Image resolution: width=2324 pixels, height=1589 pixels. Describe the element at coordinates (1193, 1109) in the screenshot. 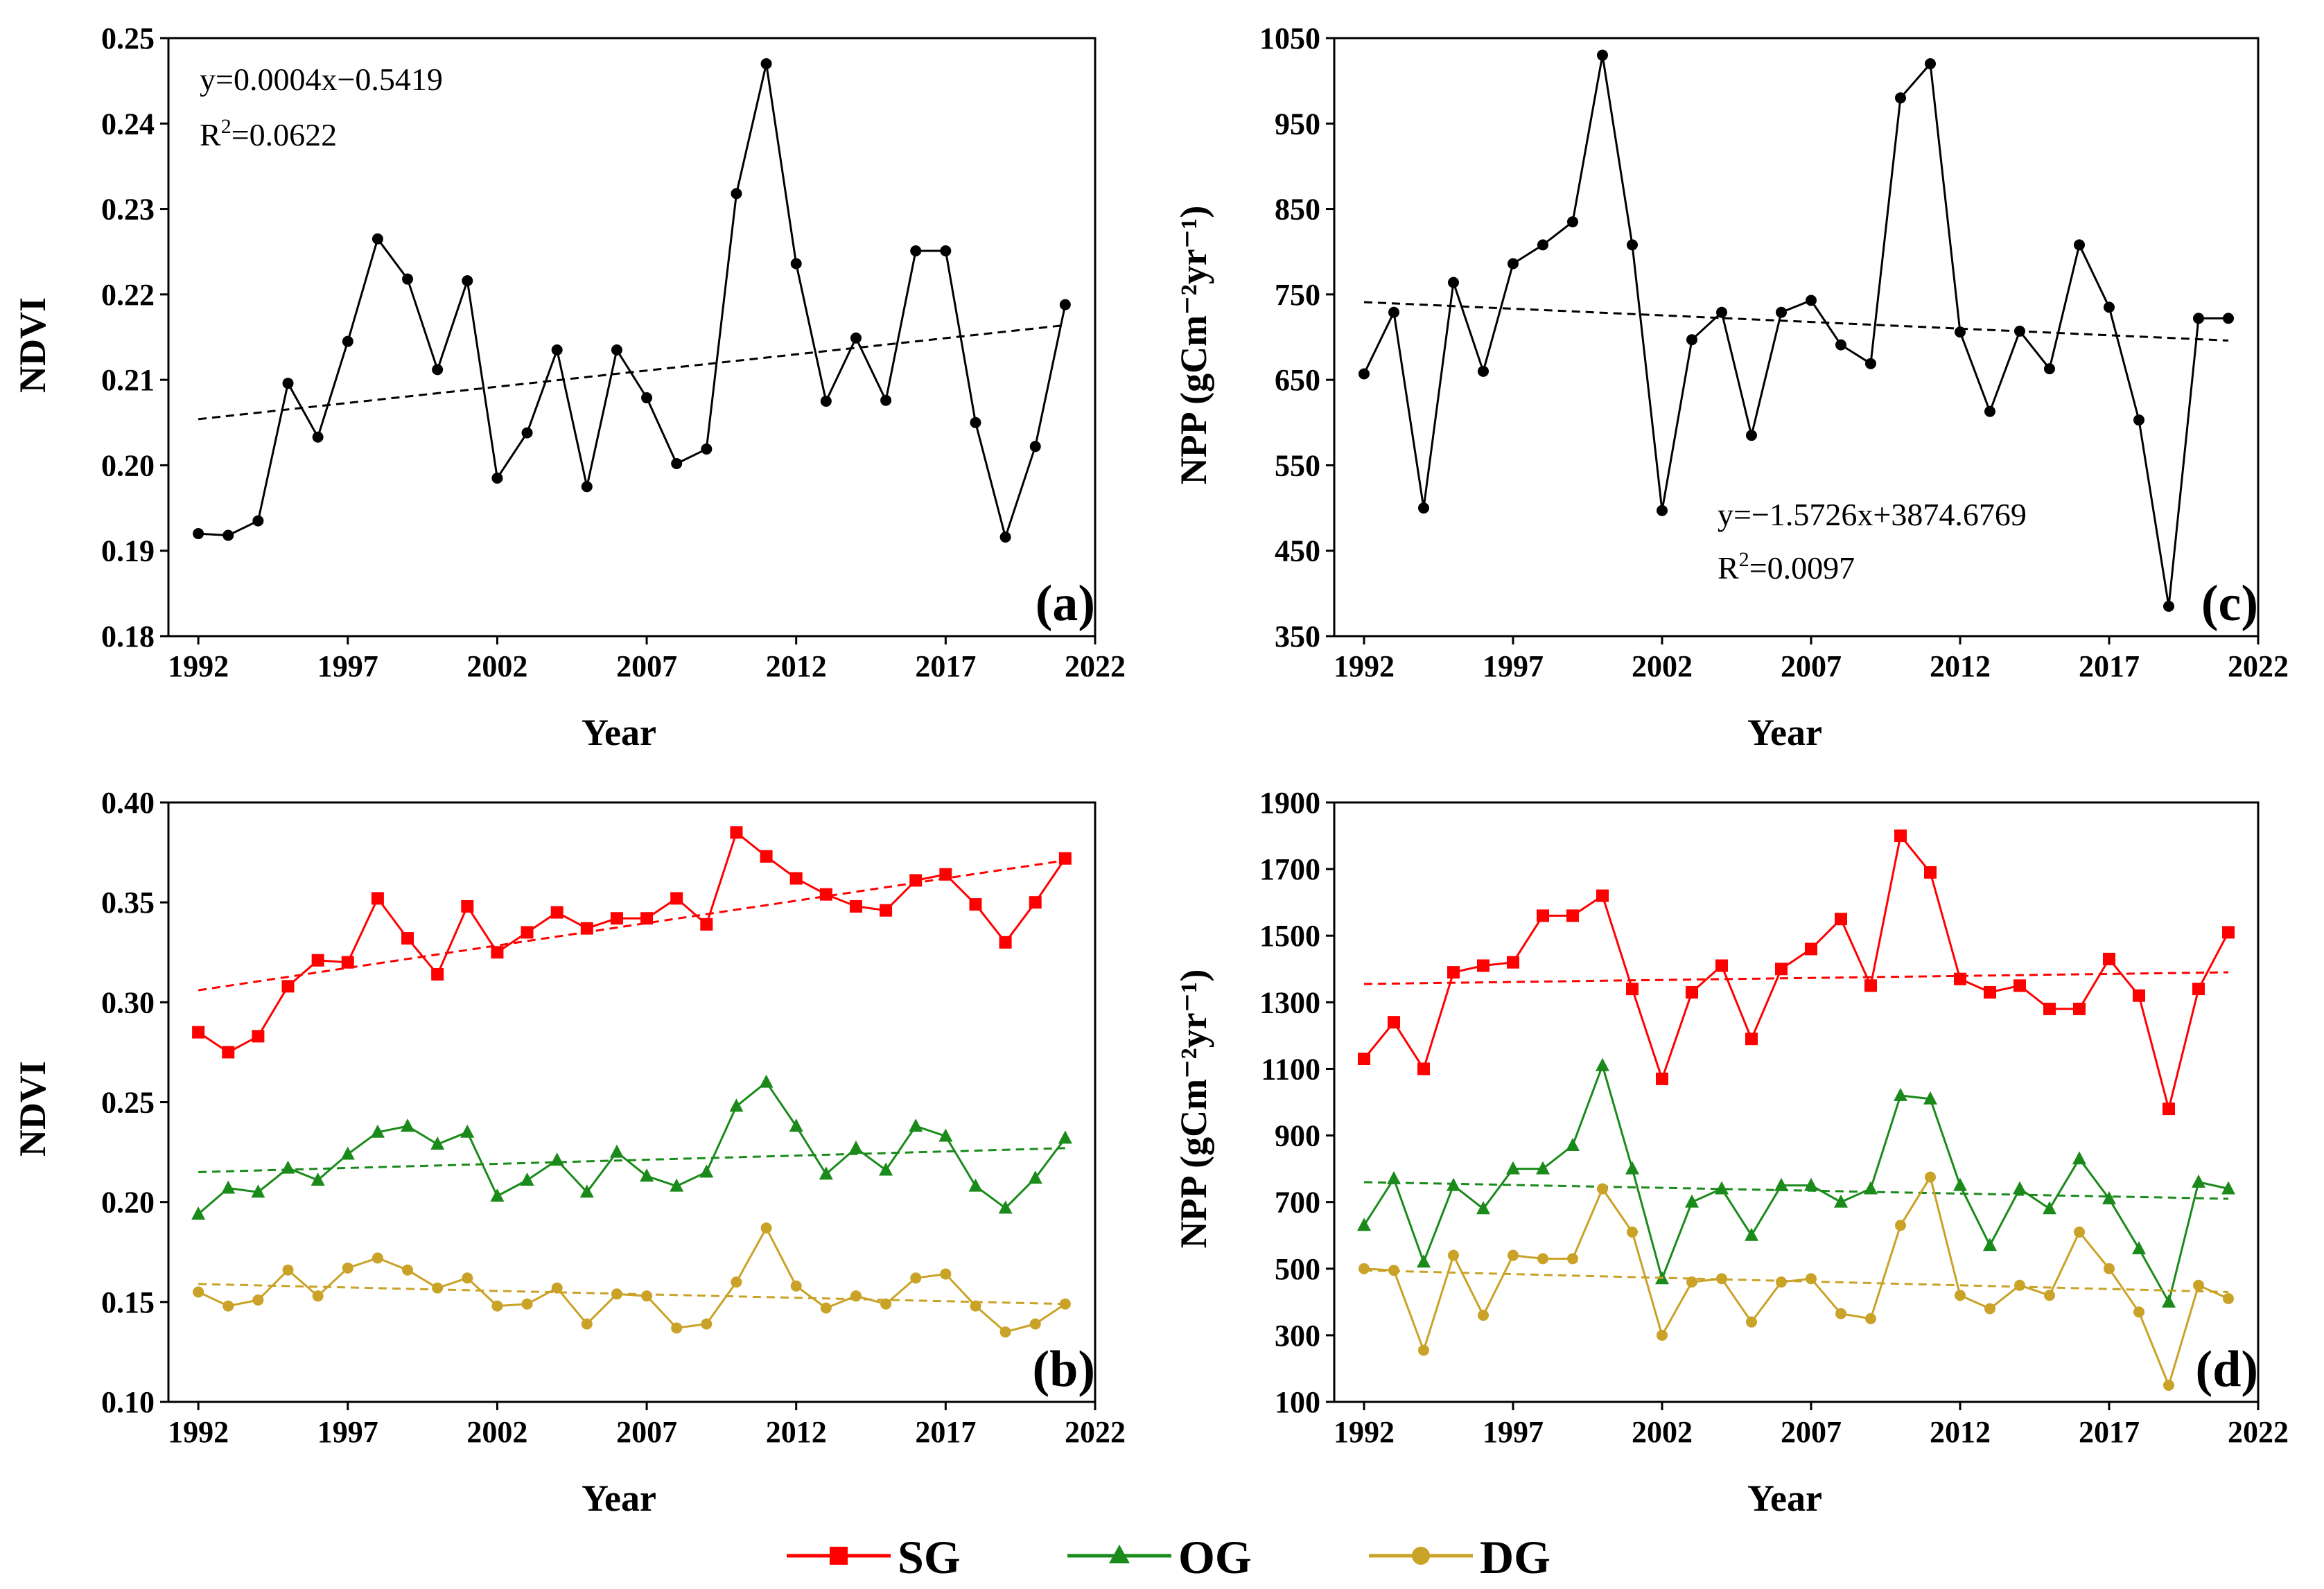

I see `panel-d-y-axis-title: NPP (gCm⁻²yr⁻¹)` at that location.